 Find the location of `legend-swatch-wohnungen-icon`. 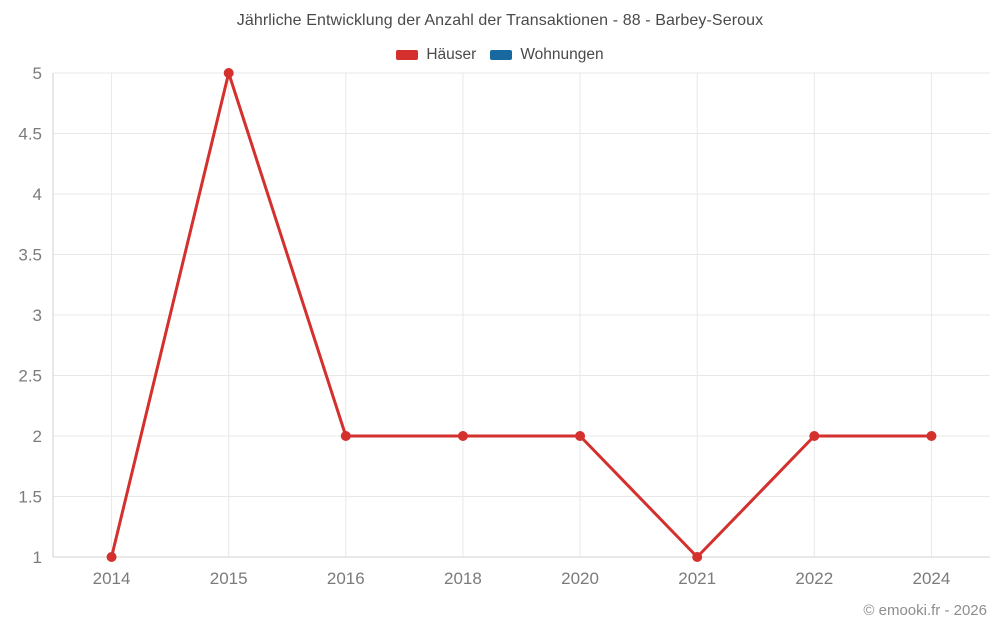

legend-swatch-wohnungen-icon is located at coordinates (501, 55).